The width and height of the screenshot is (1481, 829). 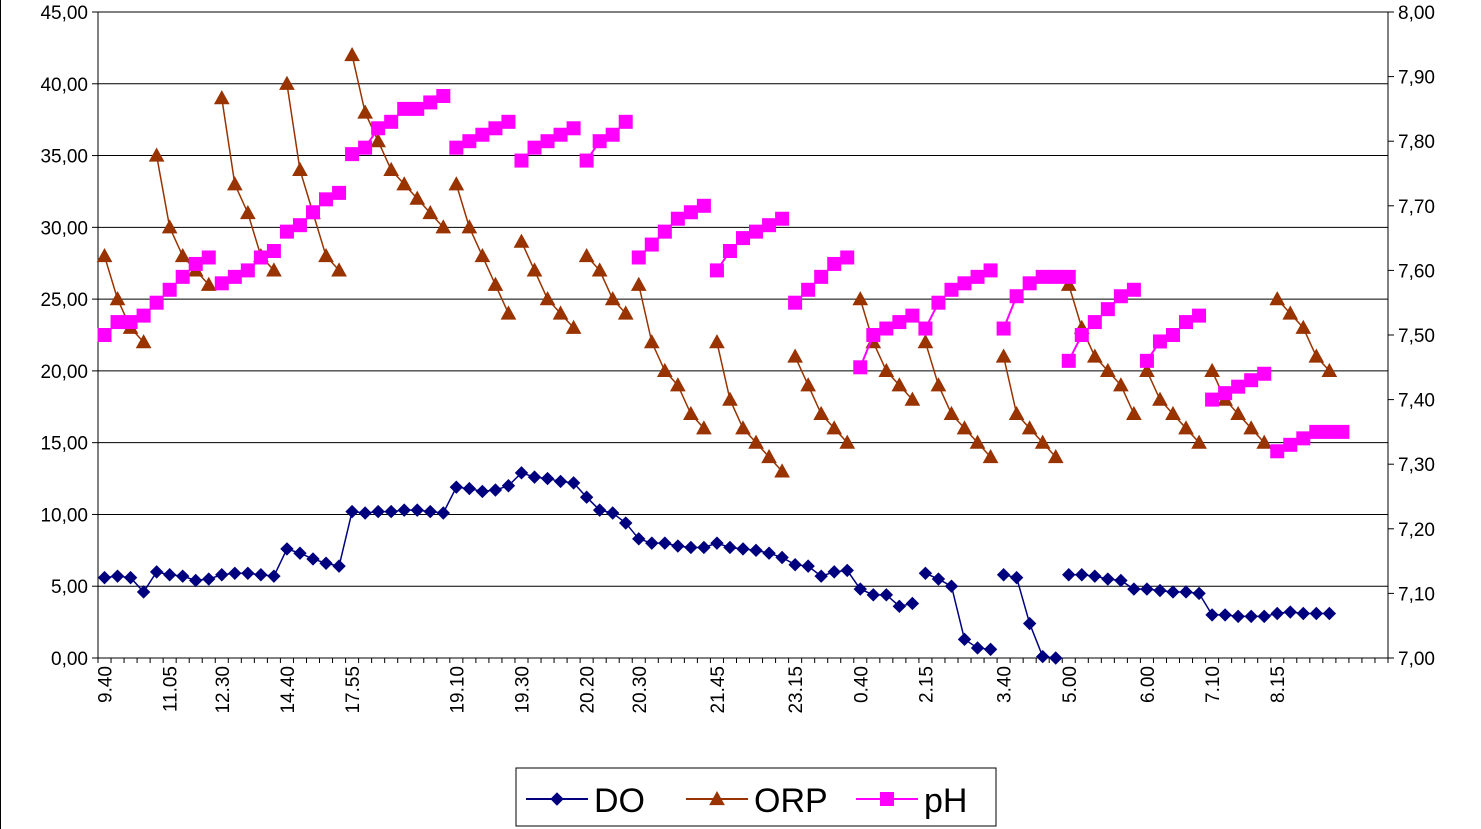 I want to click on x-tick-label: 11.05, so click(x=171, y=689).